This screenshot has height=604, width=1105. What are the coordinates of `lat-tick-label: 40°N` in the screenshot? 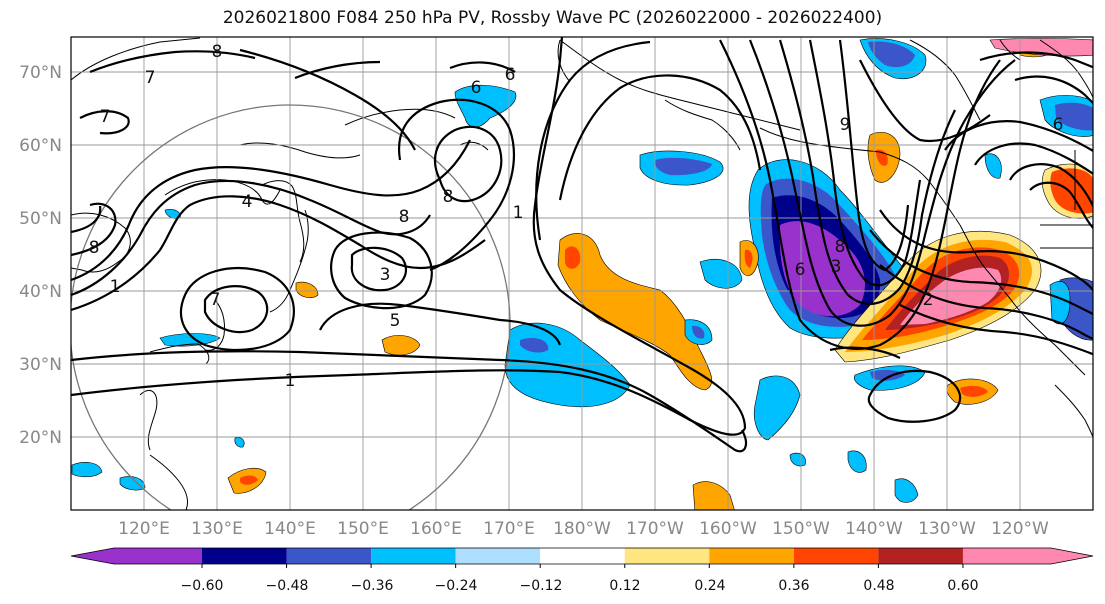 It's located at (40, 292).